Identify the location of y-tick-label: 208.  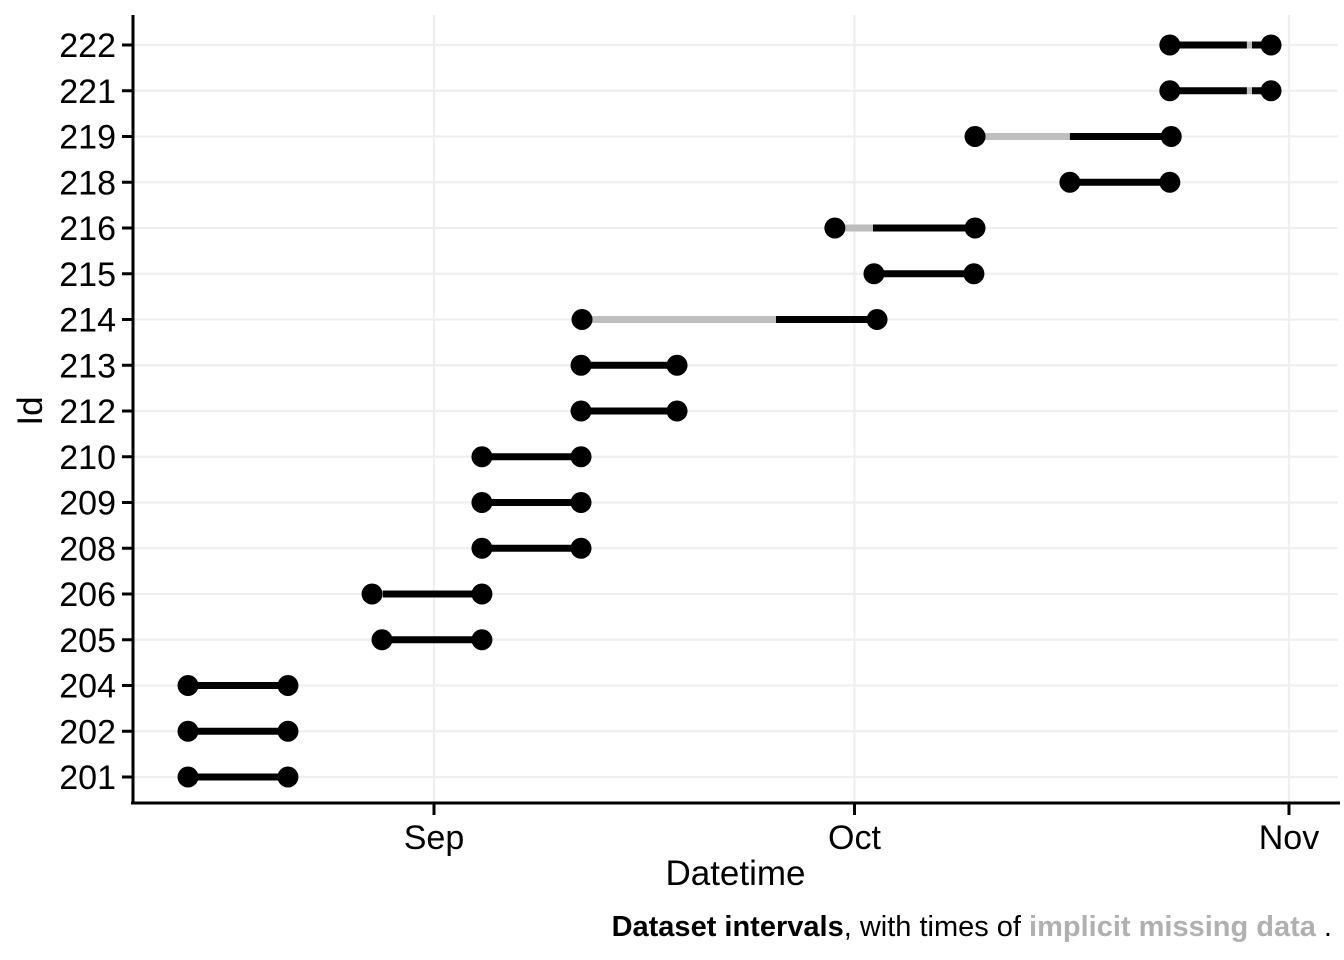
(87, 549).